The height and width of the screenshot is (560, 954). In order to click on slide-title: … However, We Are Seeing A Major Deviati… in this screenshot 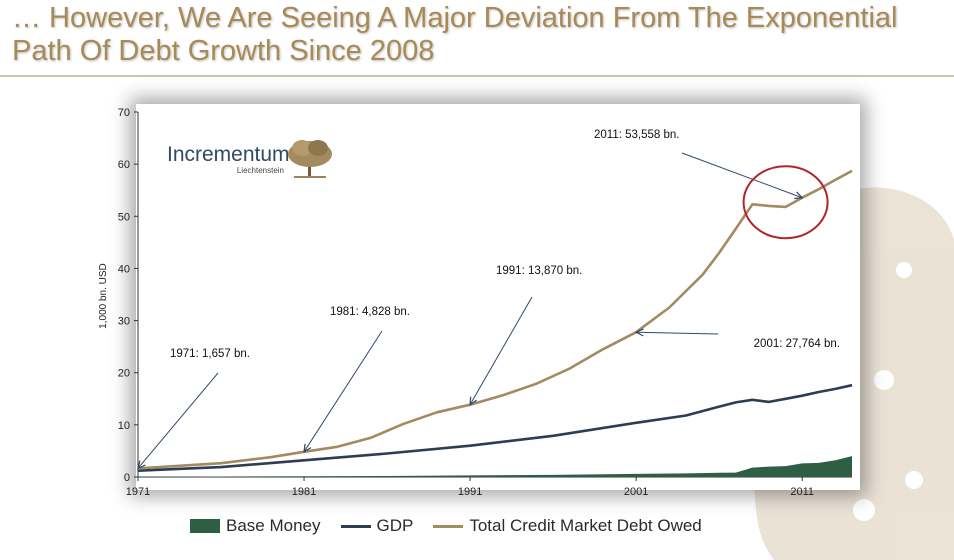, I will do `click(455, 34)`.